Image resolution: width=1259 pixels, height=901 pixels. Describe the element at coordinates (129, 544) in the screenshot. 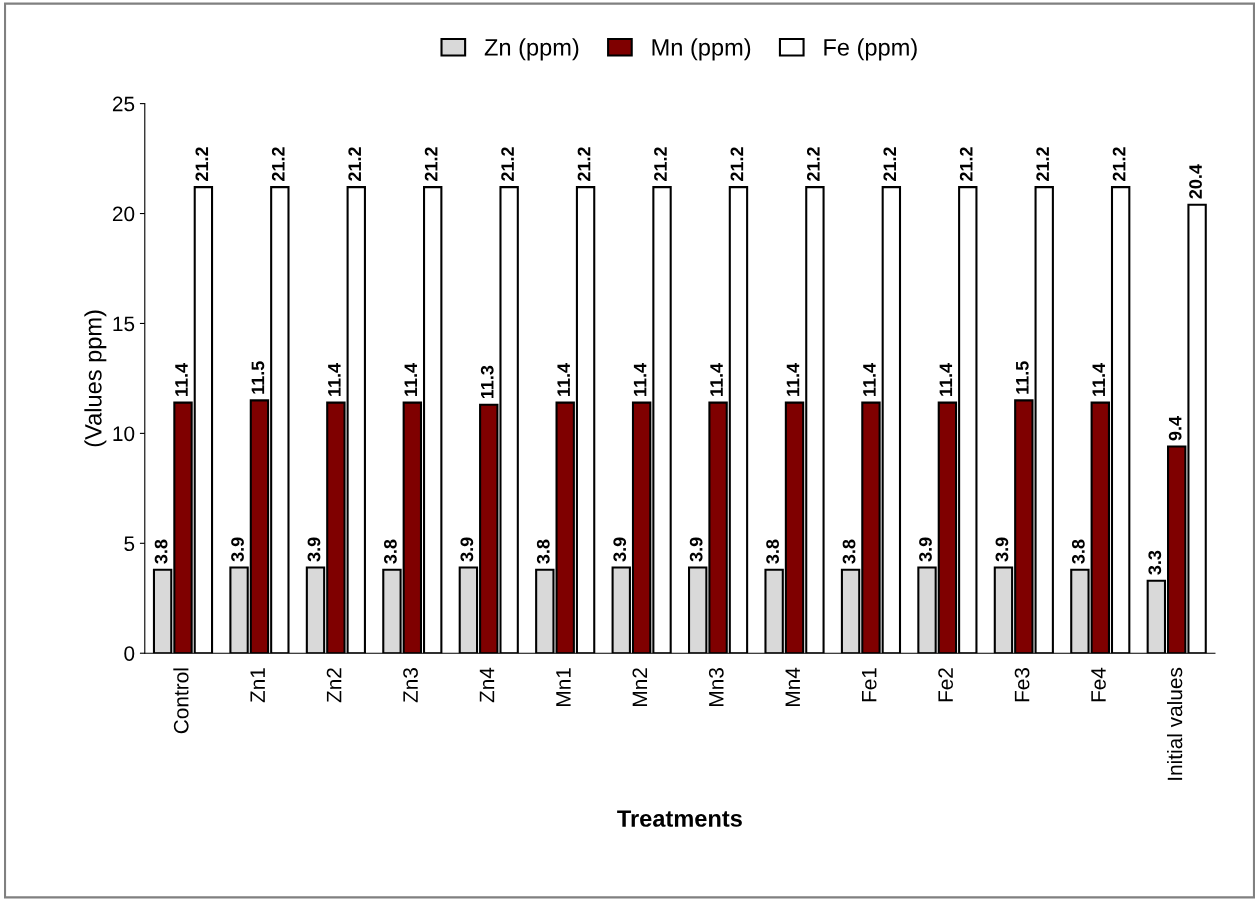

I see `y-tick-label: 5` at that location.